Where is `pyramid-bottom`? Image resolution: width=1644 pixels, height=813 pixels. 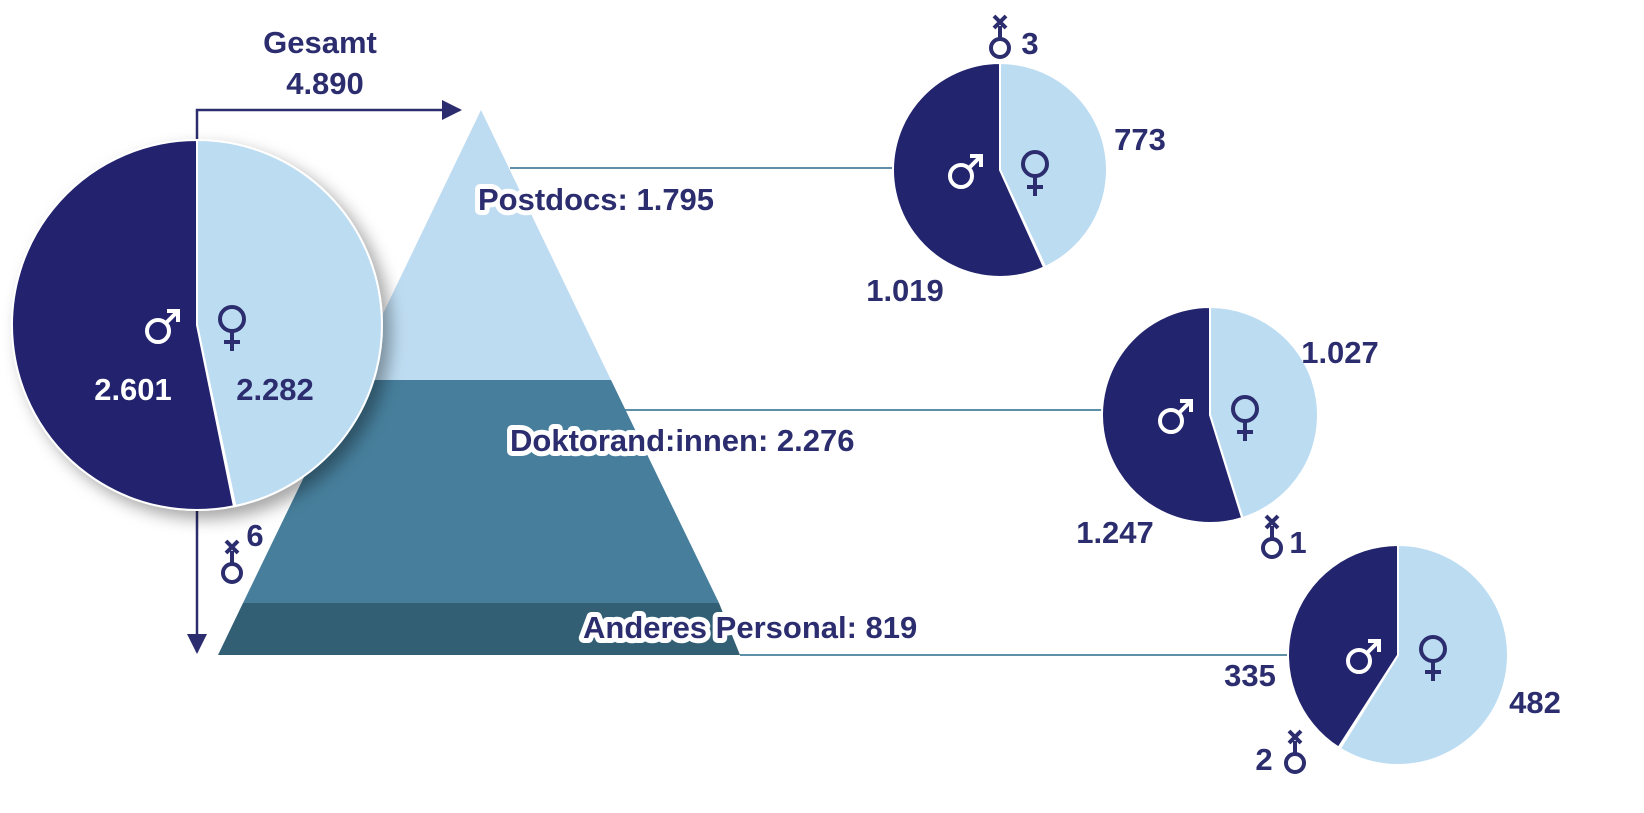 pyramid-bottom is located at coordinates (479, 629).